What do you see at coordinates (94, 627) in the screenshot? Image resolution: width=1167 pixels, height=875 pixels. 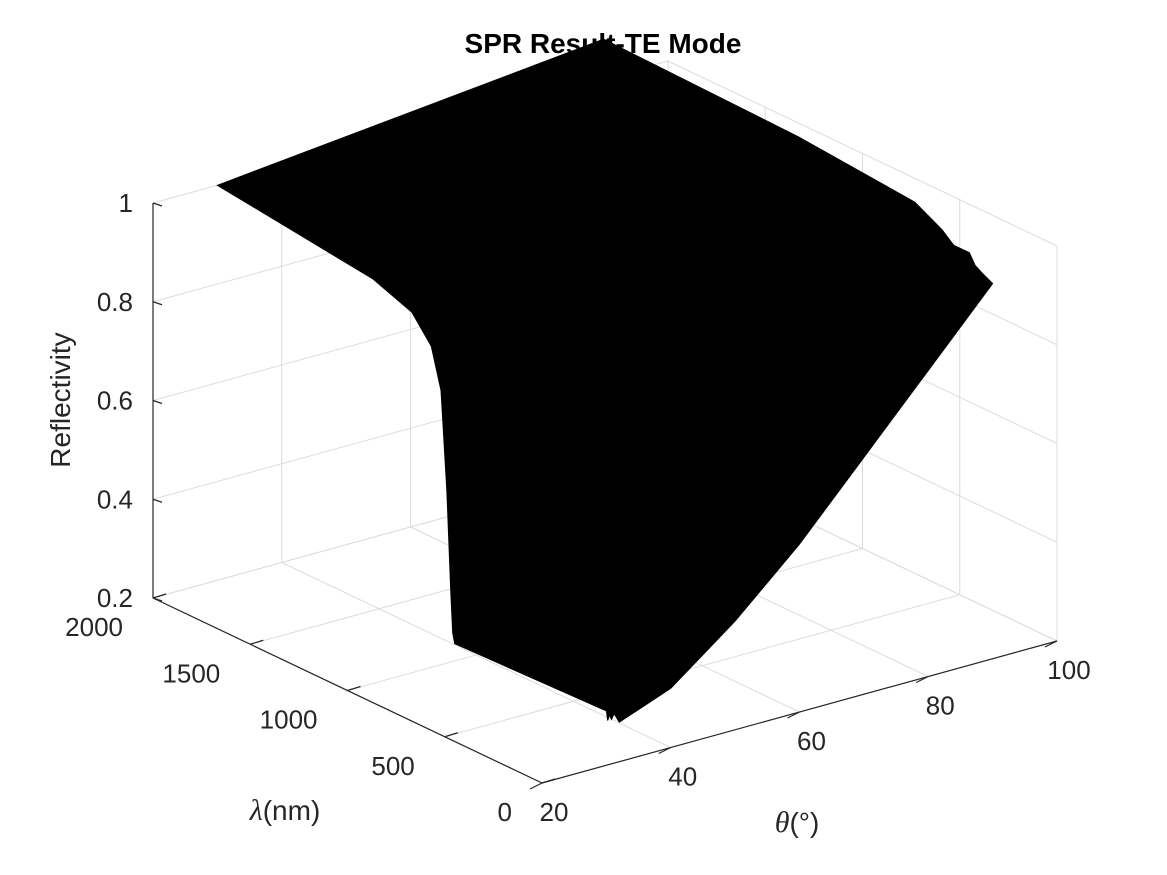 I see `lambda-tick-label: 2000` at bounding box center [94, 627].